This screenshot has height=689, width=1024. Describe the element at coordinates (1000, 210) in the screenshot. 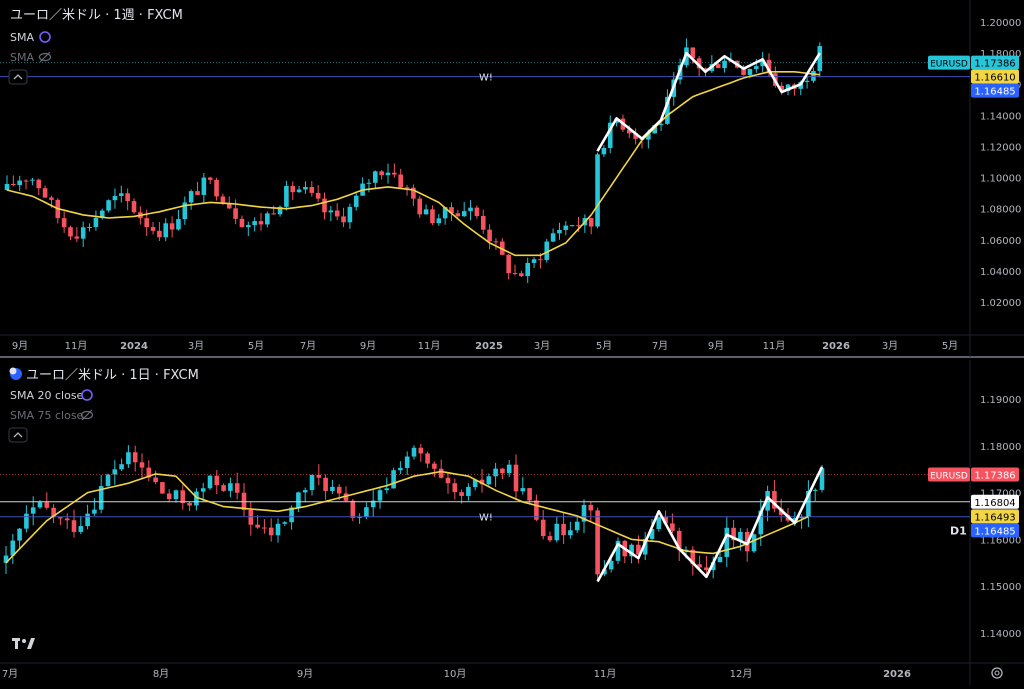

I see `price-tick-label: 1.08000` at that location.